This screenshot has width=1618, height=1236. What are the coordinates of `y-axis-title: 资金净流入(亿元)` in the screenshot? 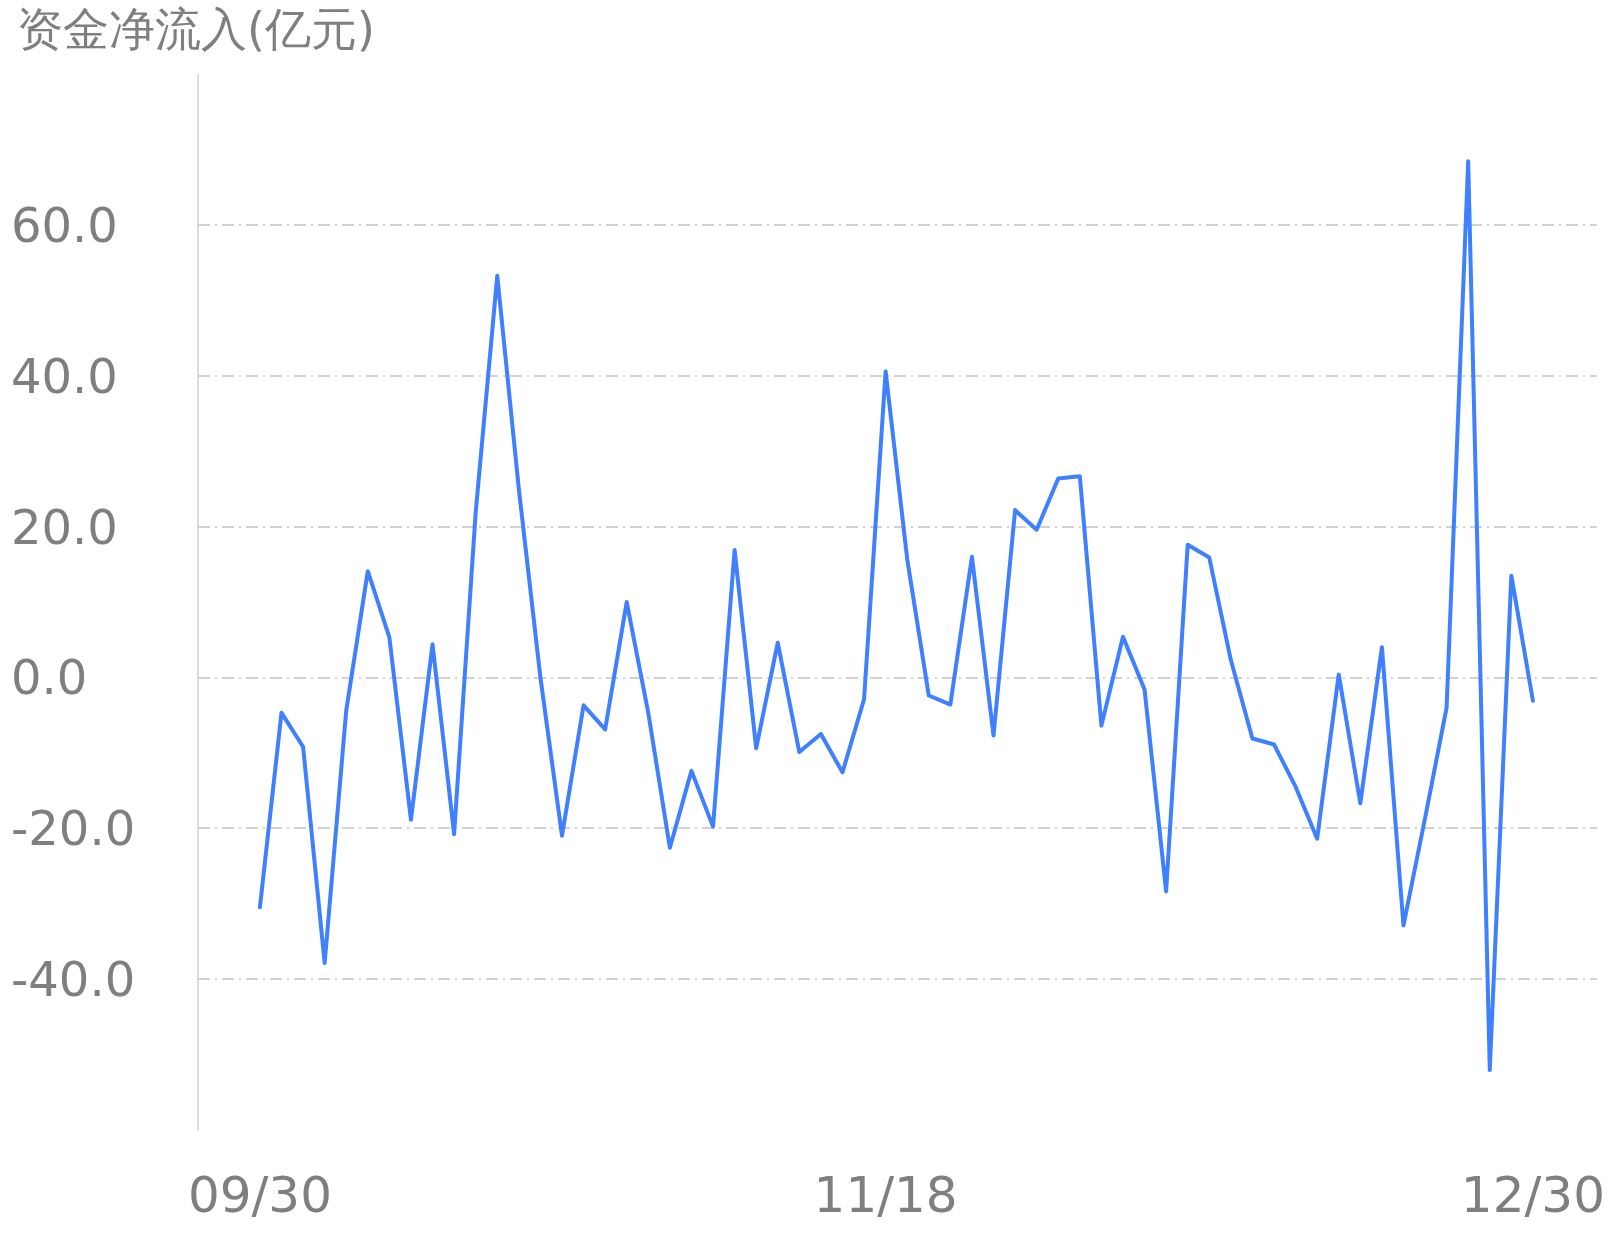 It's located at (196, 29).